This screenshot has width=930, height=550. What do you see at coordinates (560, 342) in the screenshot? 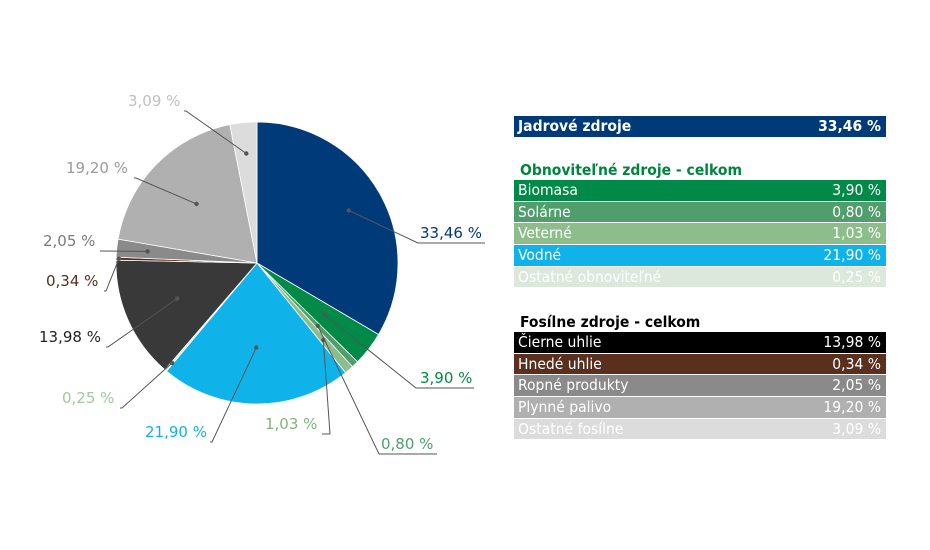
I see `legend-label: Čierne uhlie` at bounding box center [560, 342].